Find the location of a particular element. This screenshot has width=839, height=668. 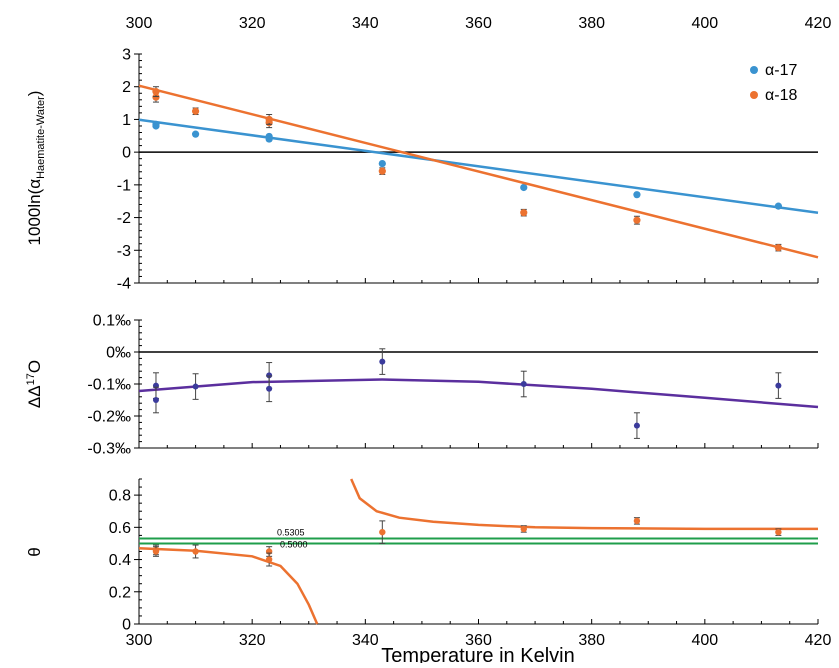

y-tick-label: 0.4 is located at coordinates (120, 560).